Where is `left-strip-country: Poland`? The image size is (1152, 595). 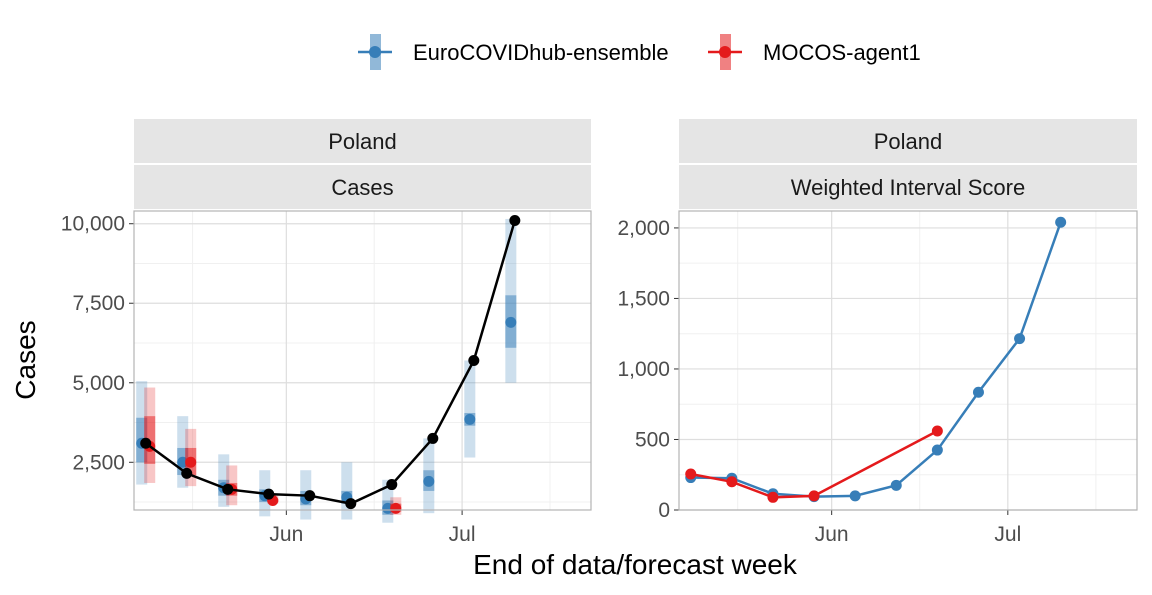 left-strip-country: Poland is located at coordinates (362, 141).